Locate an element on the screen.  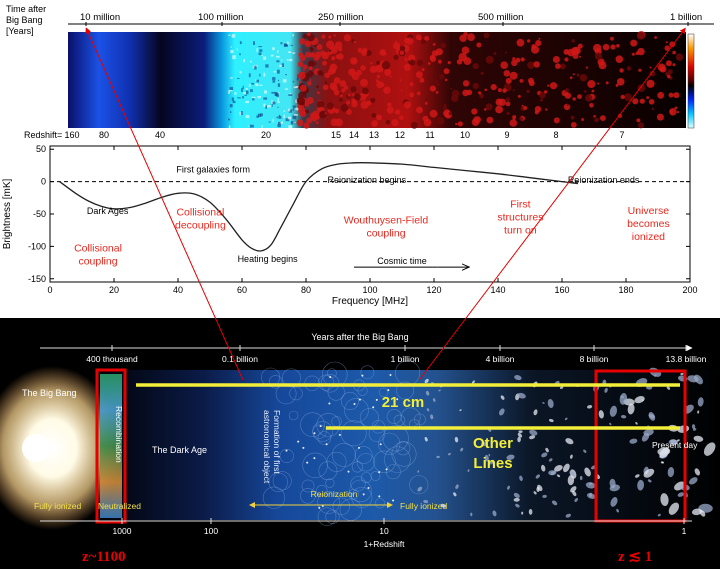
top-redshift-axis: Redshift= 160 80 40 20 15 14 13 12 11 10 9 8 7 is located at coordinates (324, 135).